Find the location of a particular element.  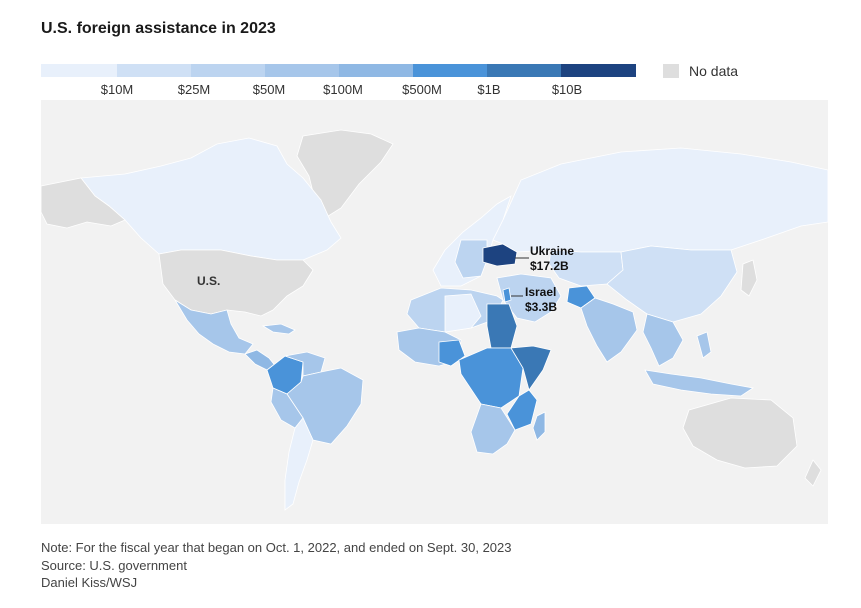

region-libya is located at coordinates (463, 313).